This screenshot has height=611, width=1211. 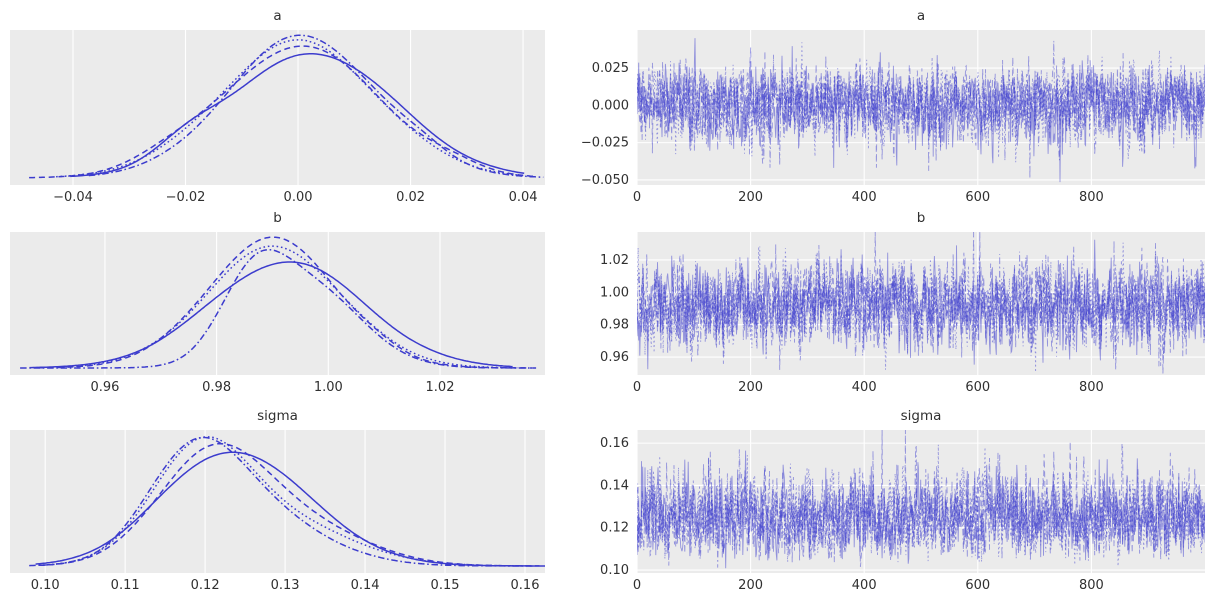 I want to click on x-tick-label: 1.02, so click(x=440, y=387).